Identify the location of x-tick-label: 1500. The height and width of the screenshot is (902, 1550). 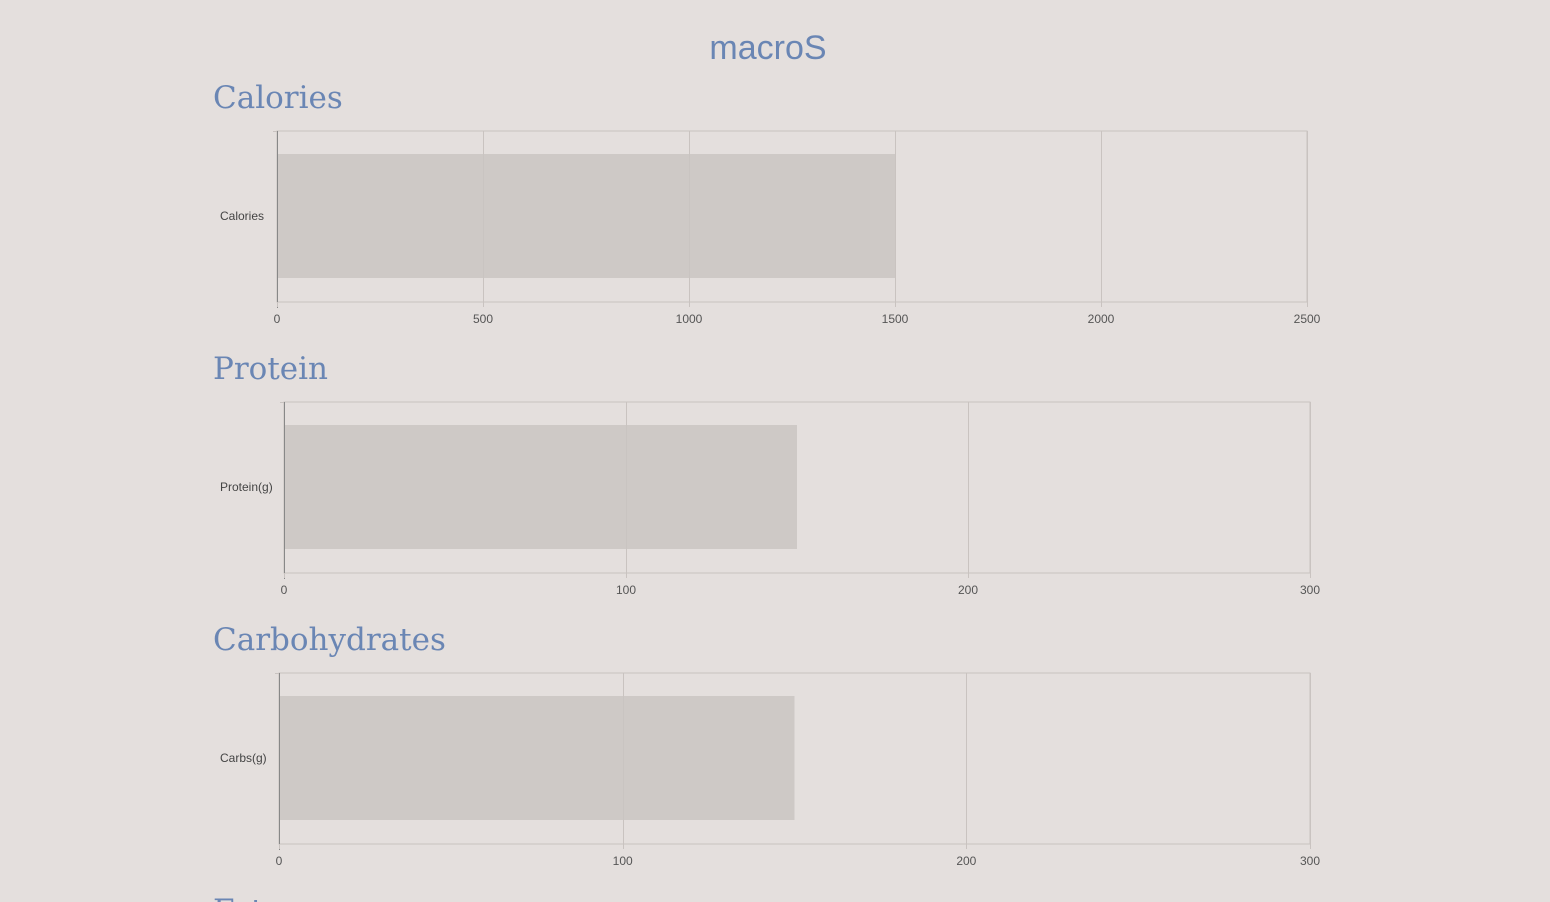
(895, 319).